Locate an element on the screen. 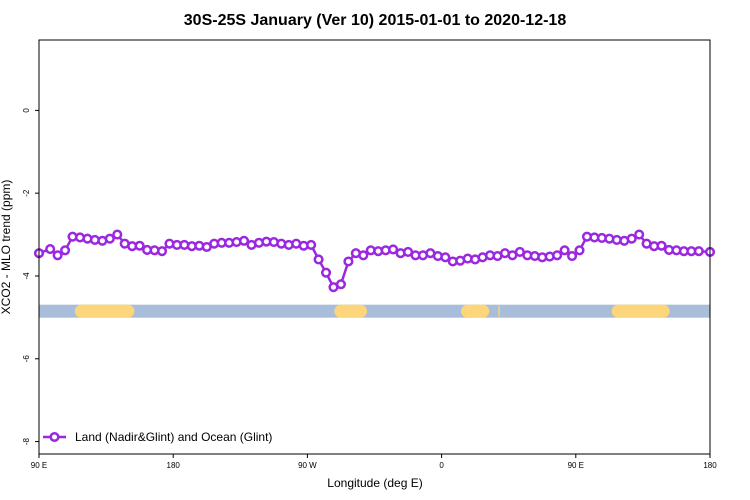  legend: Land (Nadir&Glint) and Ocean (Glint) is located at coordinates (157, 437).